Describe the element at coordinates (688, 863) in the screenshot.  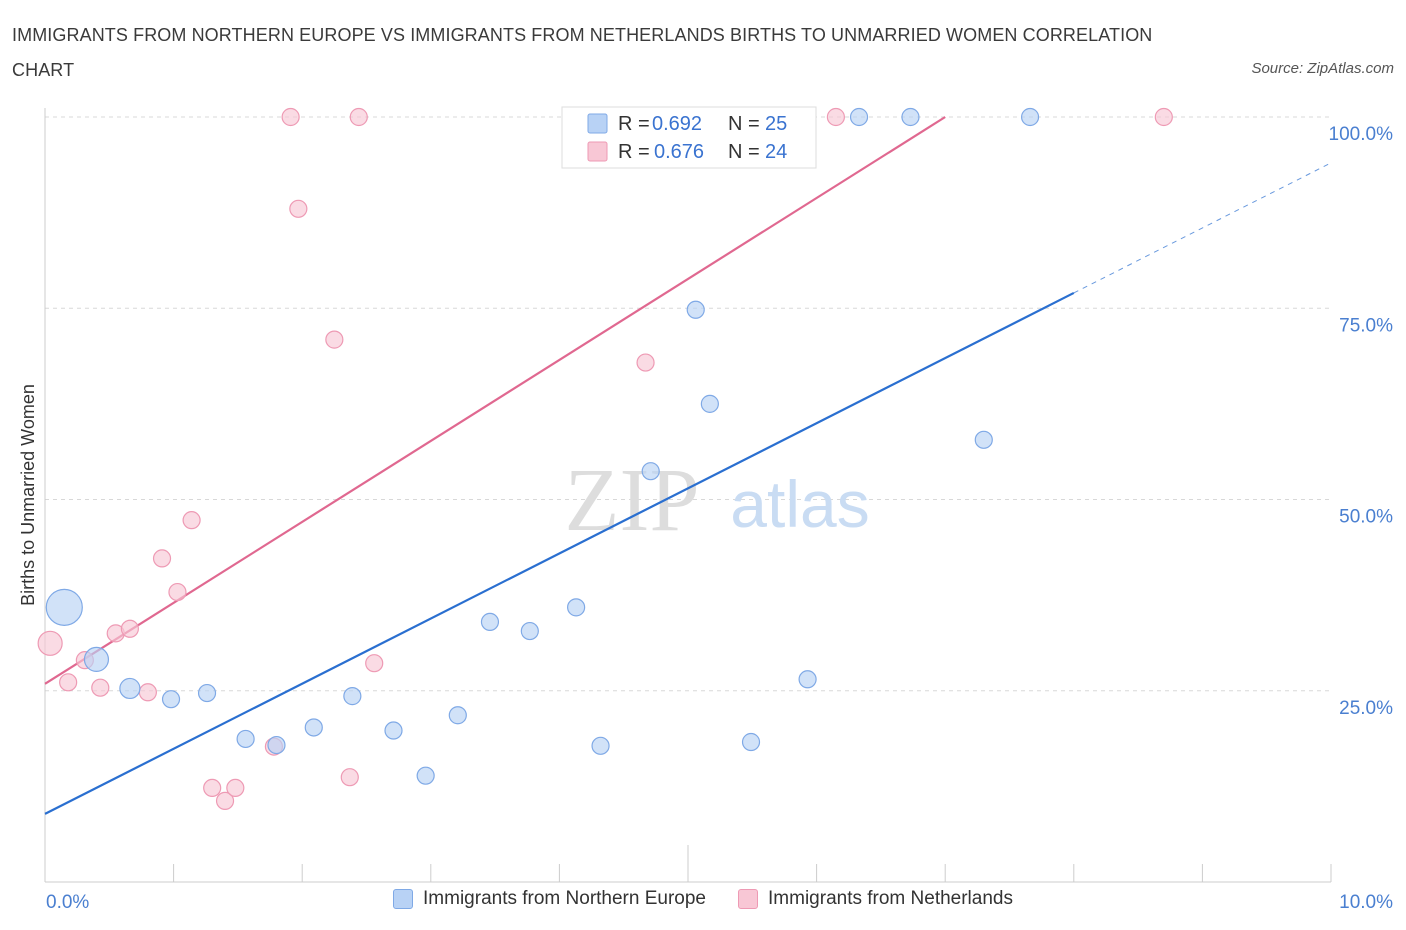
I see `x-axis-ticks` at that location.